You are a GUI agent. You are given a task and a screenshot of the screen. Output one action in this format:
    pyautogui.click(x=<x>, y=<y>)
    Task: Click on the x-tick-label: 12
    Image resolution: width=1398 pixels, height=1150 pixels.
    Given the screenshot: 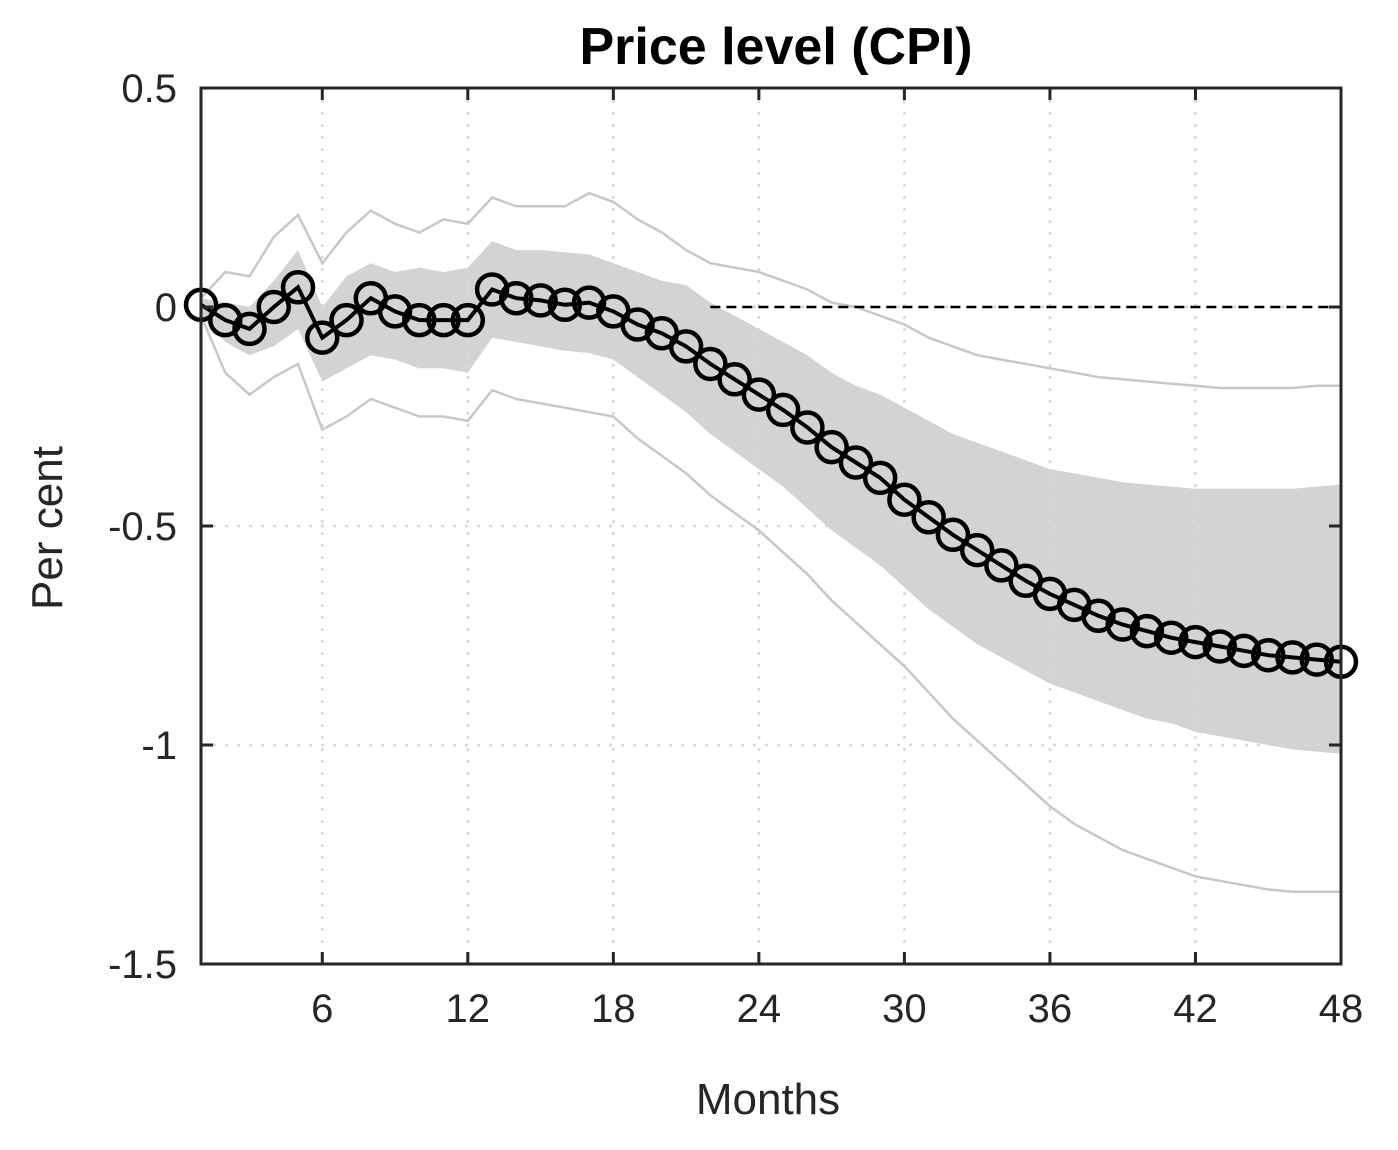 What is the action you would take?
    pyautogui.click(x=468, y=1009)
    